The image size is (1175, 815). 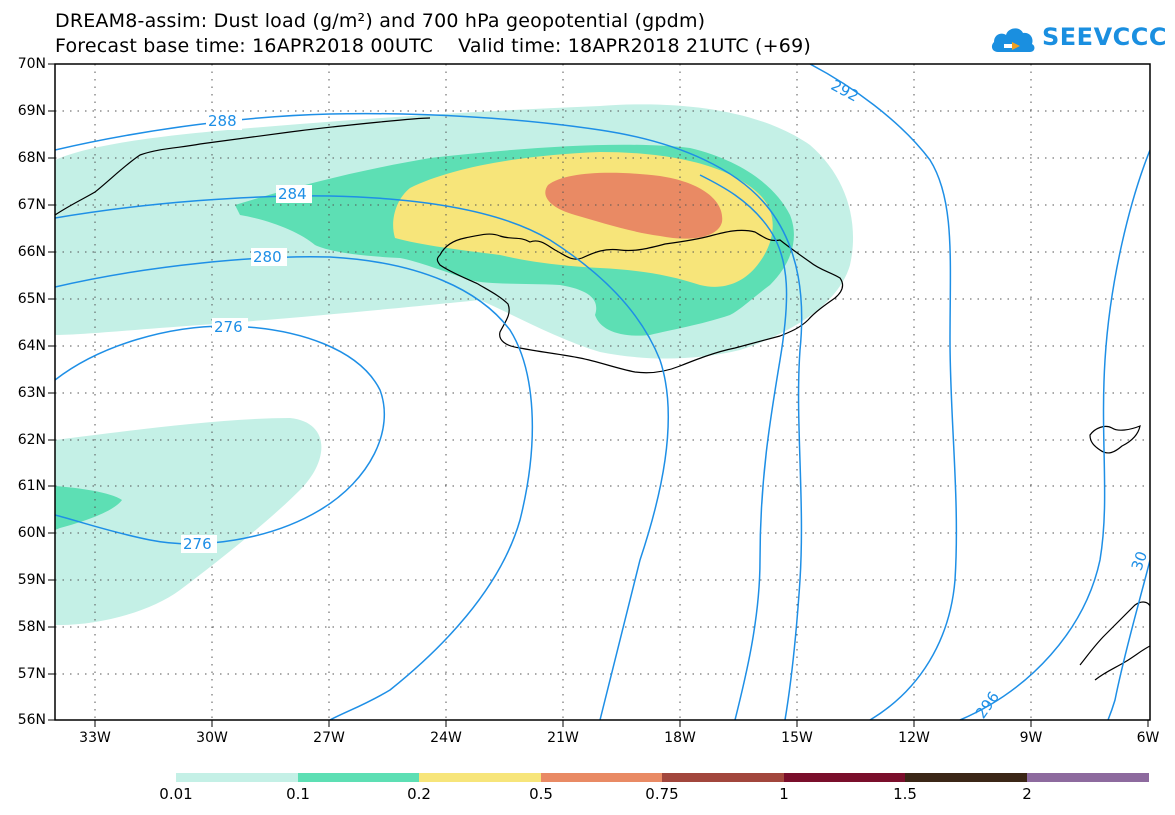 What do you see at coordinates (634, 205) in the screenshot?
I see `dust-area-0.5` at bounding box center [634, 205].